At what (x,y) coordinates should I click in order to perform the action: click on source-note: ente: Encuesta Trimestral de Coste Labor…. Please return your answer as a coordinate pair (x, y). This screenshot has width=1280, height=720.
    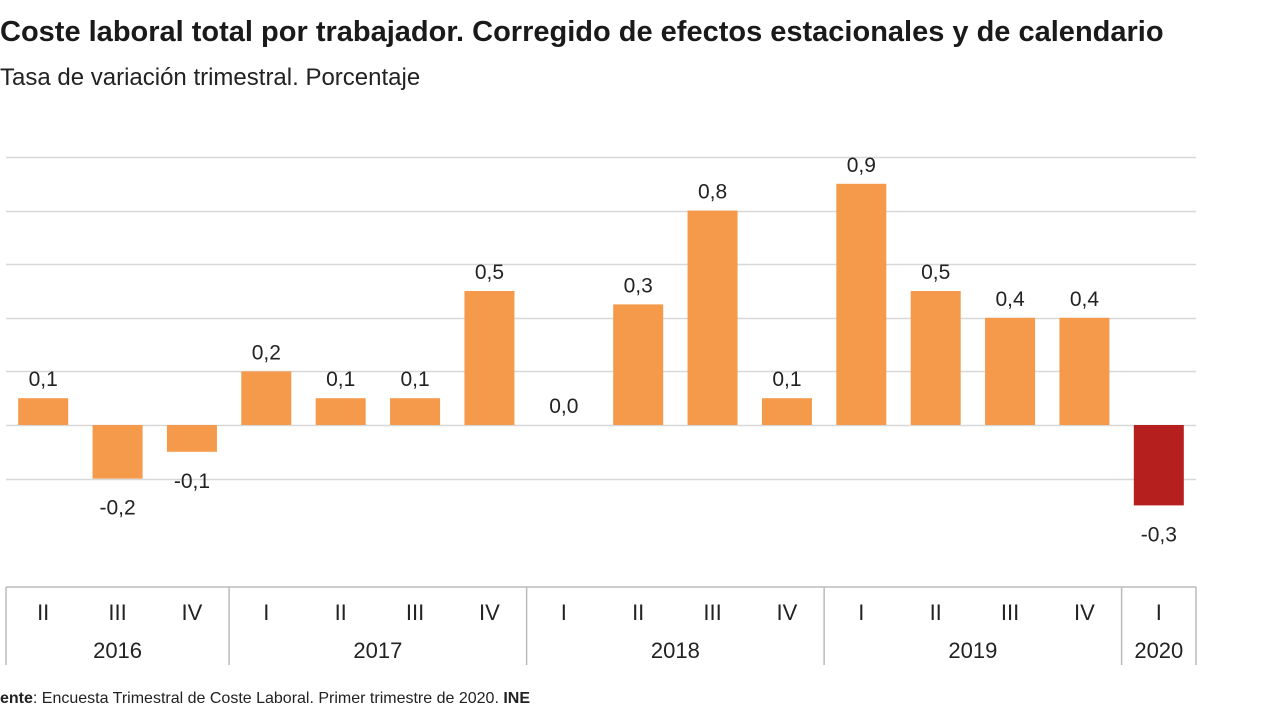
    Looking at the image, I should click on (265, 699).